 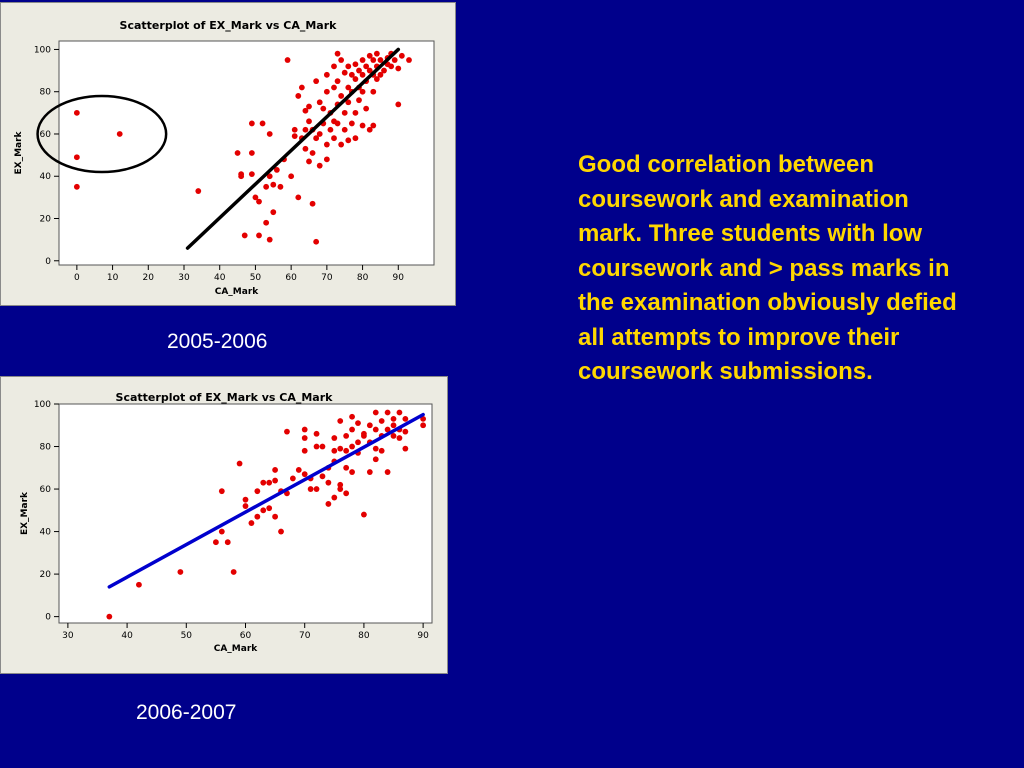 What do you see at coordinates (229, 25) in the screenshot?
I see `chart-title: Scatterplot of EX_Mark vs CA_Mark` at bounding box center [229, 25].